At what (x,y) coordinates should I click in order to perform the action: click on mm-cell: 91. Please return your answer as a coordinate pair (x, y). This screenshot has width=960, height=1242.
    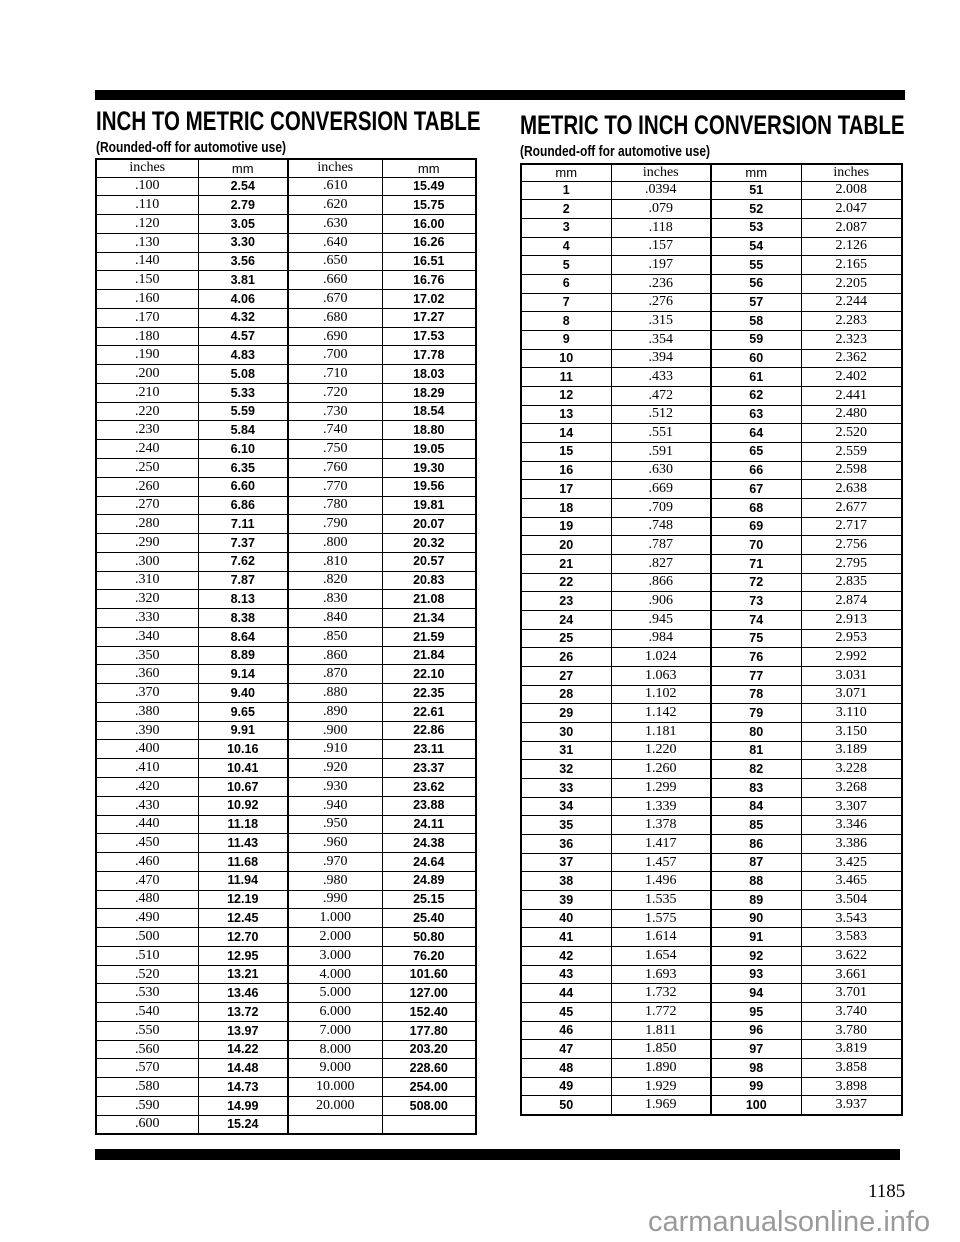
    Looking at the image, I should click on (756, 937).